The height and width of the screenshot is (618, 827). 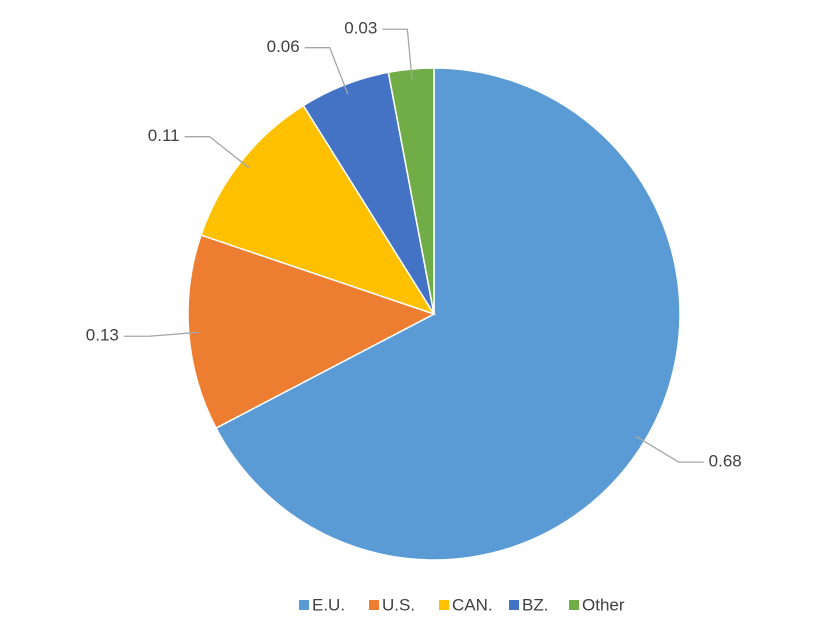 I want to click on legend-label: CAN., so click(x=472, y=604).